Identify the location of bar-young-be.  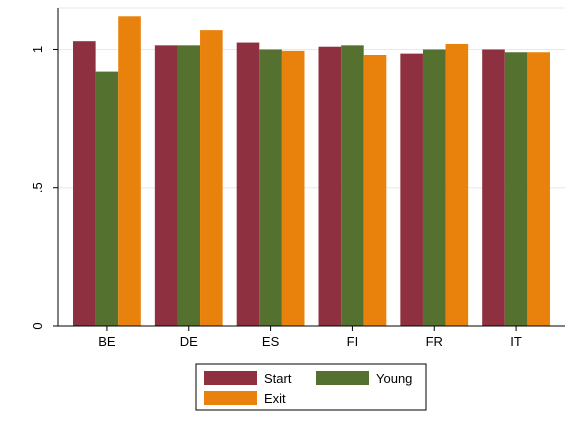
(107, 198).